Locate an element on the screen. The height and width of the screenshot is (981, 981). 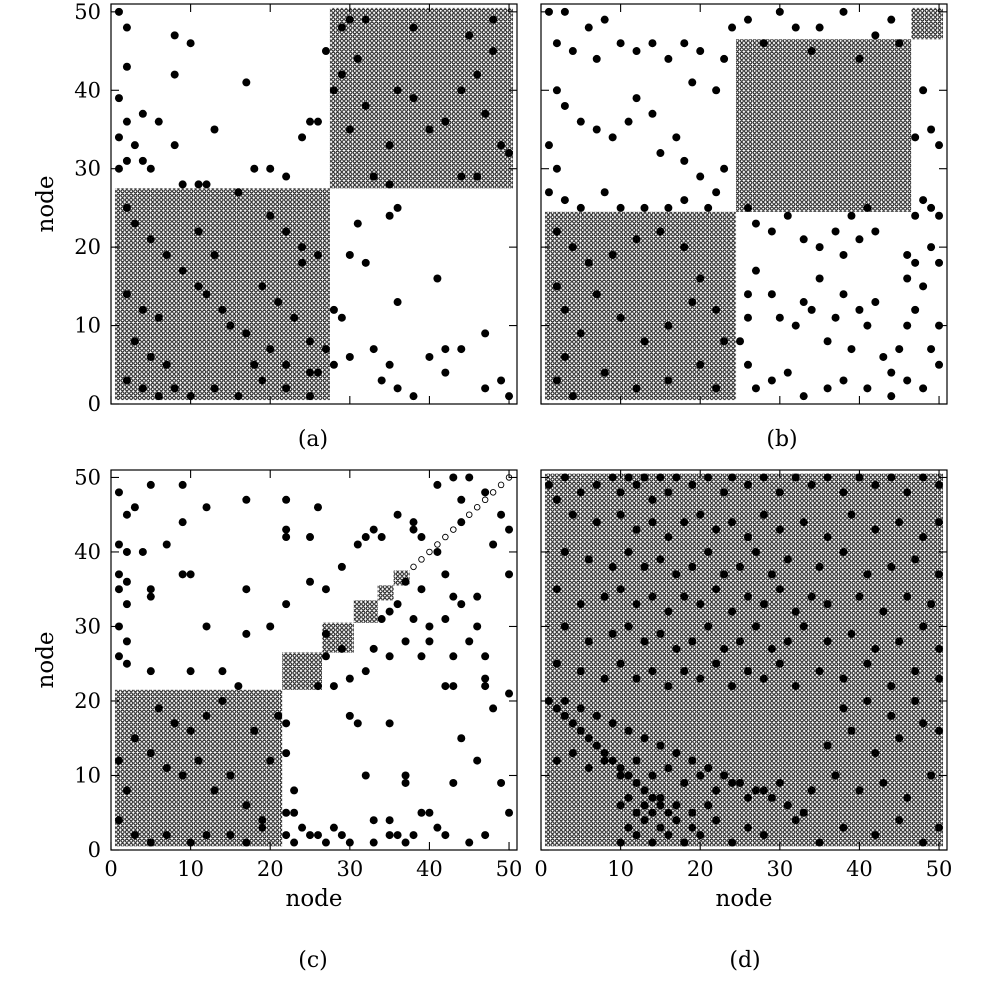
x-tick-label: 10 is located at coordinates (620, 869).